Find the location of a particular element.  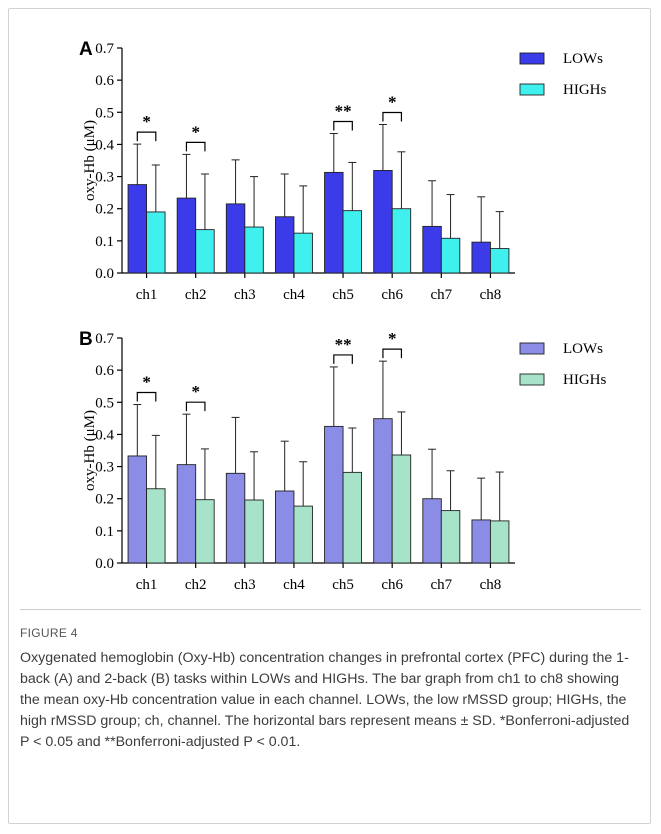

panel-letter: B is located at coordinates (86, 339).